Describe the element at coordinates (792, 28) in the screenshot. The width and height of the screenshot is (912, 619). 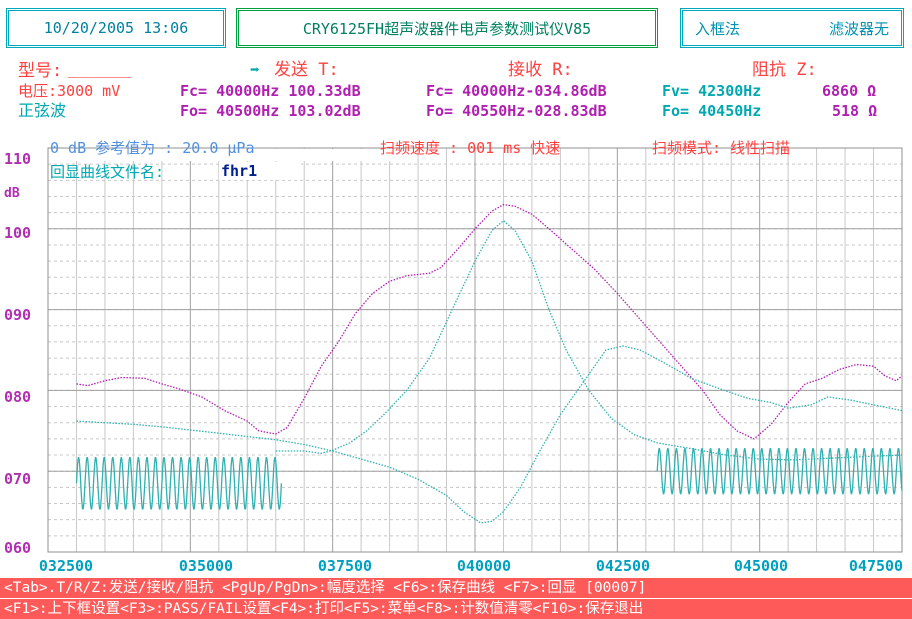
I see `mode-box: 入框法 滤波器无` at that location.